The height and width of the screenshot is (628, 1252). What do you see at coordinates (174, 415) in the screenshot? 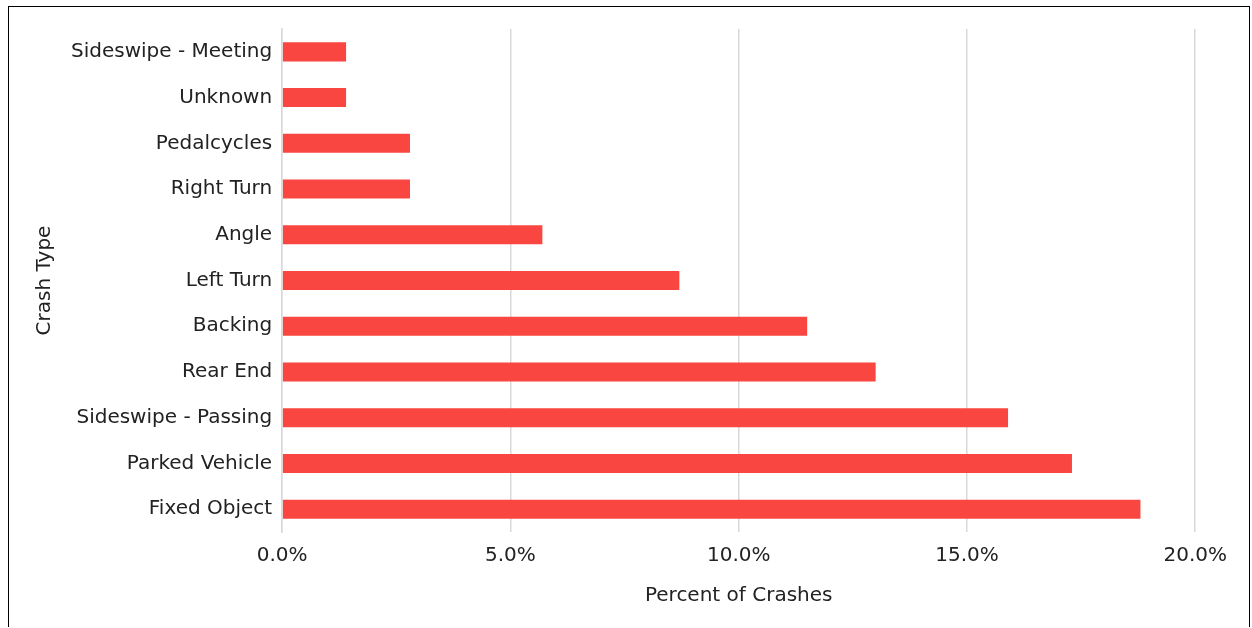
I see `y-tick-label: Sideswipe - Passing` at bounding box center [174, 415].